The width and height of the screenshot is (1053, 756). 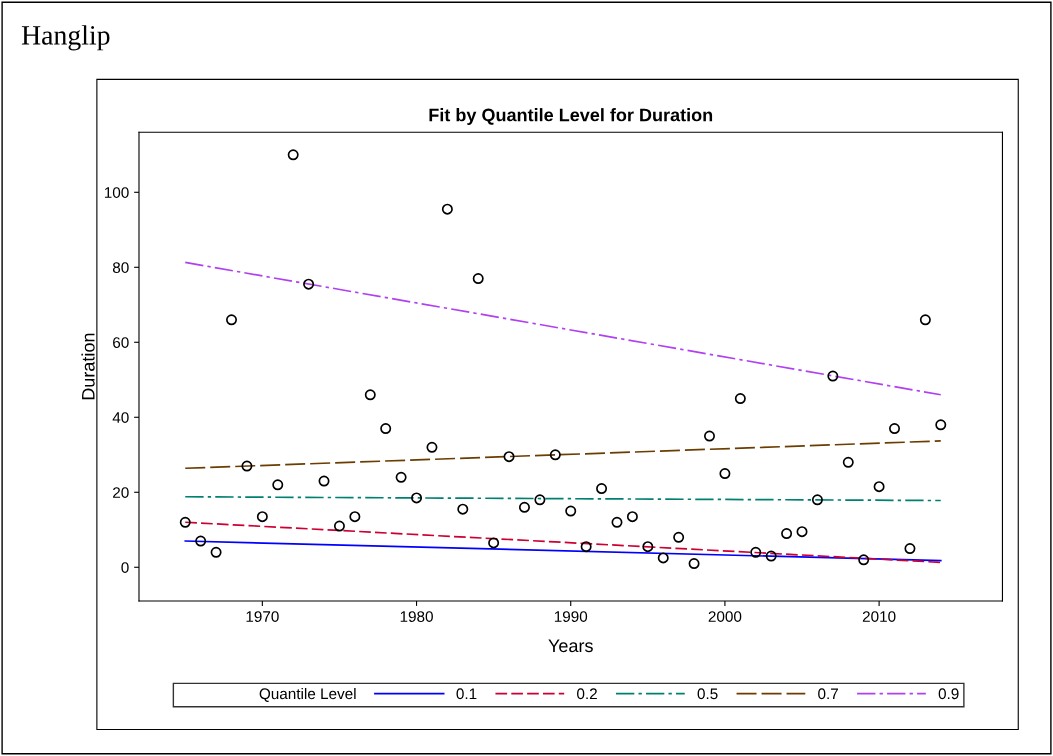 What do you see at coordinates (262, 616) in the screenshot?
I see `x-tick-label: 1970` at bounding box center [262, 616].